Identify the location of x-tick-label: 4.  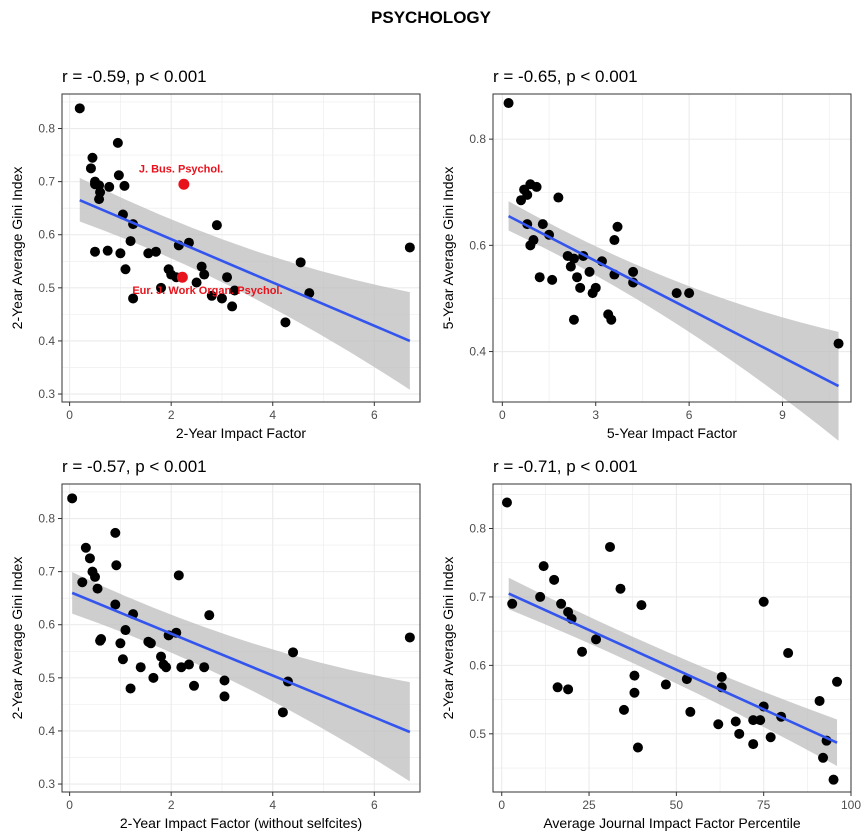
(272, 415).